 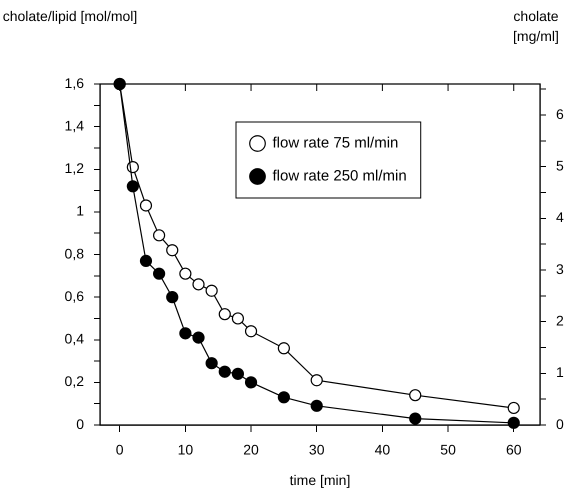 I want to click on text: 1,6, so click(x=74, y=82).